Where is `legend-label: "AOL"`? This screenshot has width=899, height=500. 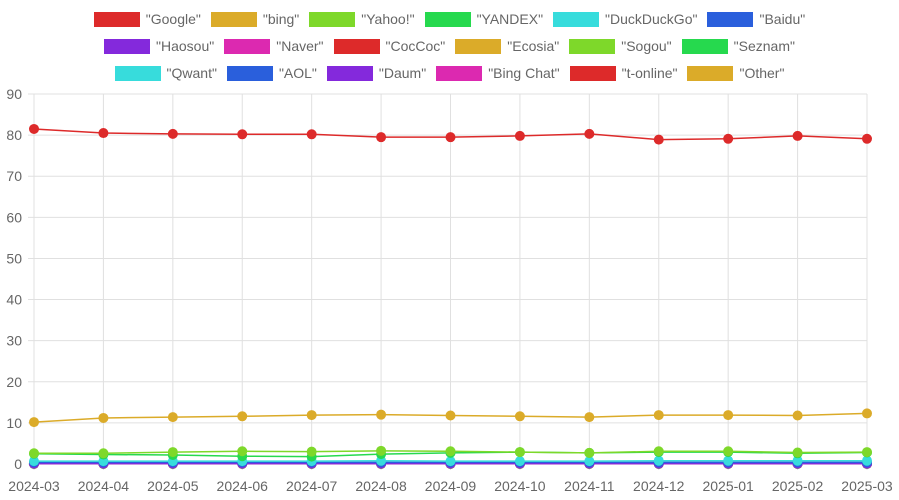
legend-label: "AOL" is located at coordinates (297, 73).